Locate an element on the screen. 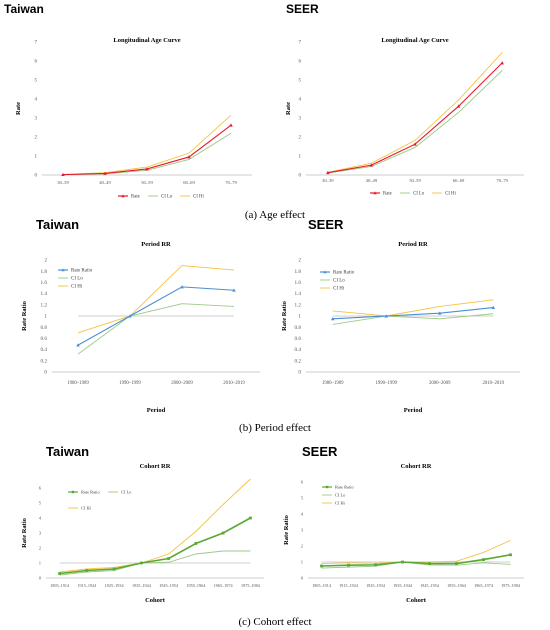  y-tick-label: 5 is located at coordinates (302, 498).